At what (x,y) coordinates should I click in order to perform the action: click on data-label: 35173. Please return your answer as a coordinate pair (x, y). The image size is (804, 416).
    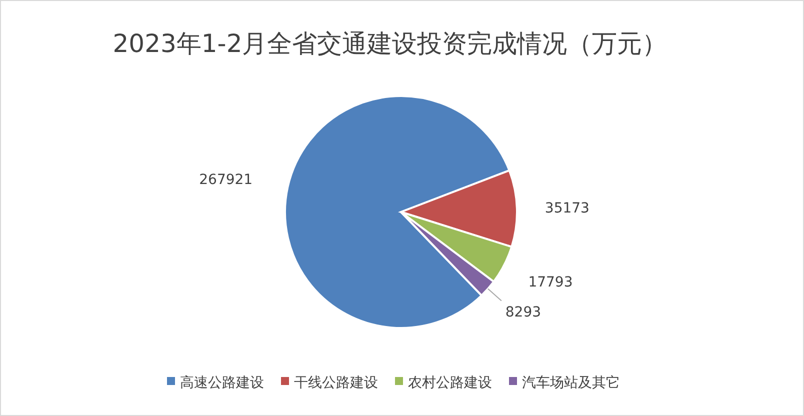
    Looking at the image, I should click on (567, 208).